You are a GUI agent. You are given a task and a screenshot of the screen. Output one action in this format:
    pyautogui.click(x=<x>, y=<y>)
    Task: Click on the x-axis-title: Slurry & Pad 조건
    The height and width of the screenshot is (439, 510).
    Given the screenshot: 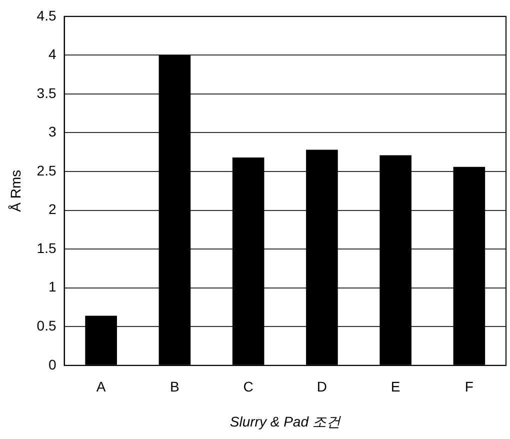 What is the action you would take?
    pyautogui.click(x=286, y=421)
    